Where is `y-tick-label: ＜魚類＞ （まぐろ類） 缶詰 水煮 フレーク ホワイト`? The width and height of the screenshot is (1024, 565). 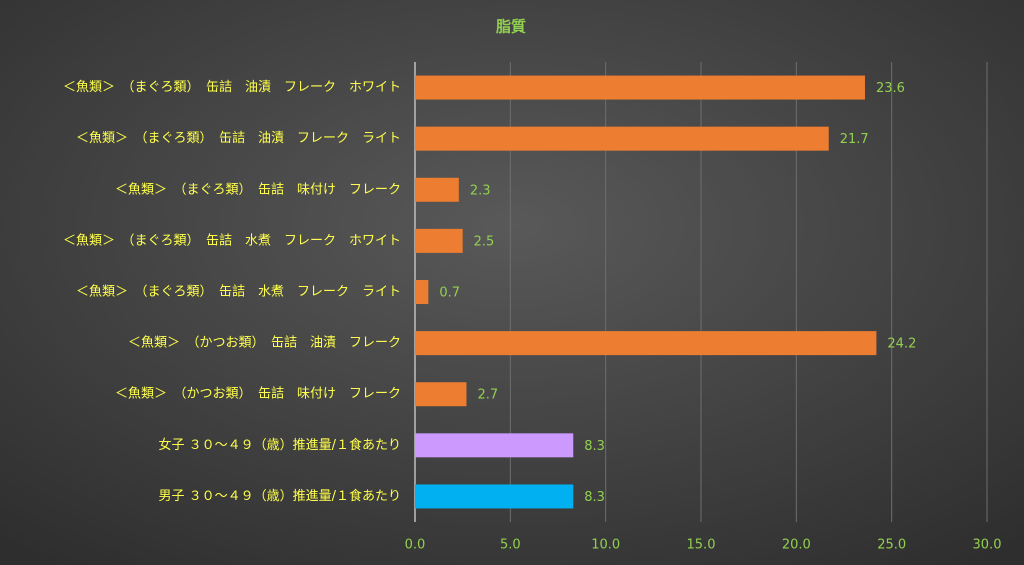 y-tick-label: ＜魚類＞ （まぐろ類） 缶詰 水煮 フレーク ホワイト is located at coordinates (232, 240).